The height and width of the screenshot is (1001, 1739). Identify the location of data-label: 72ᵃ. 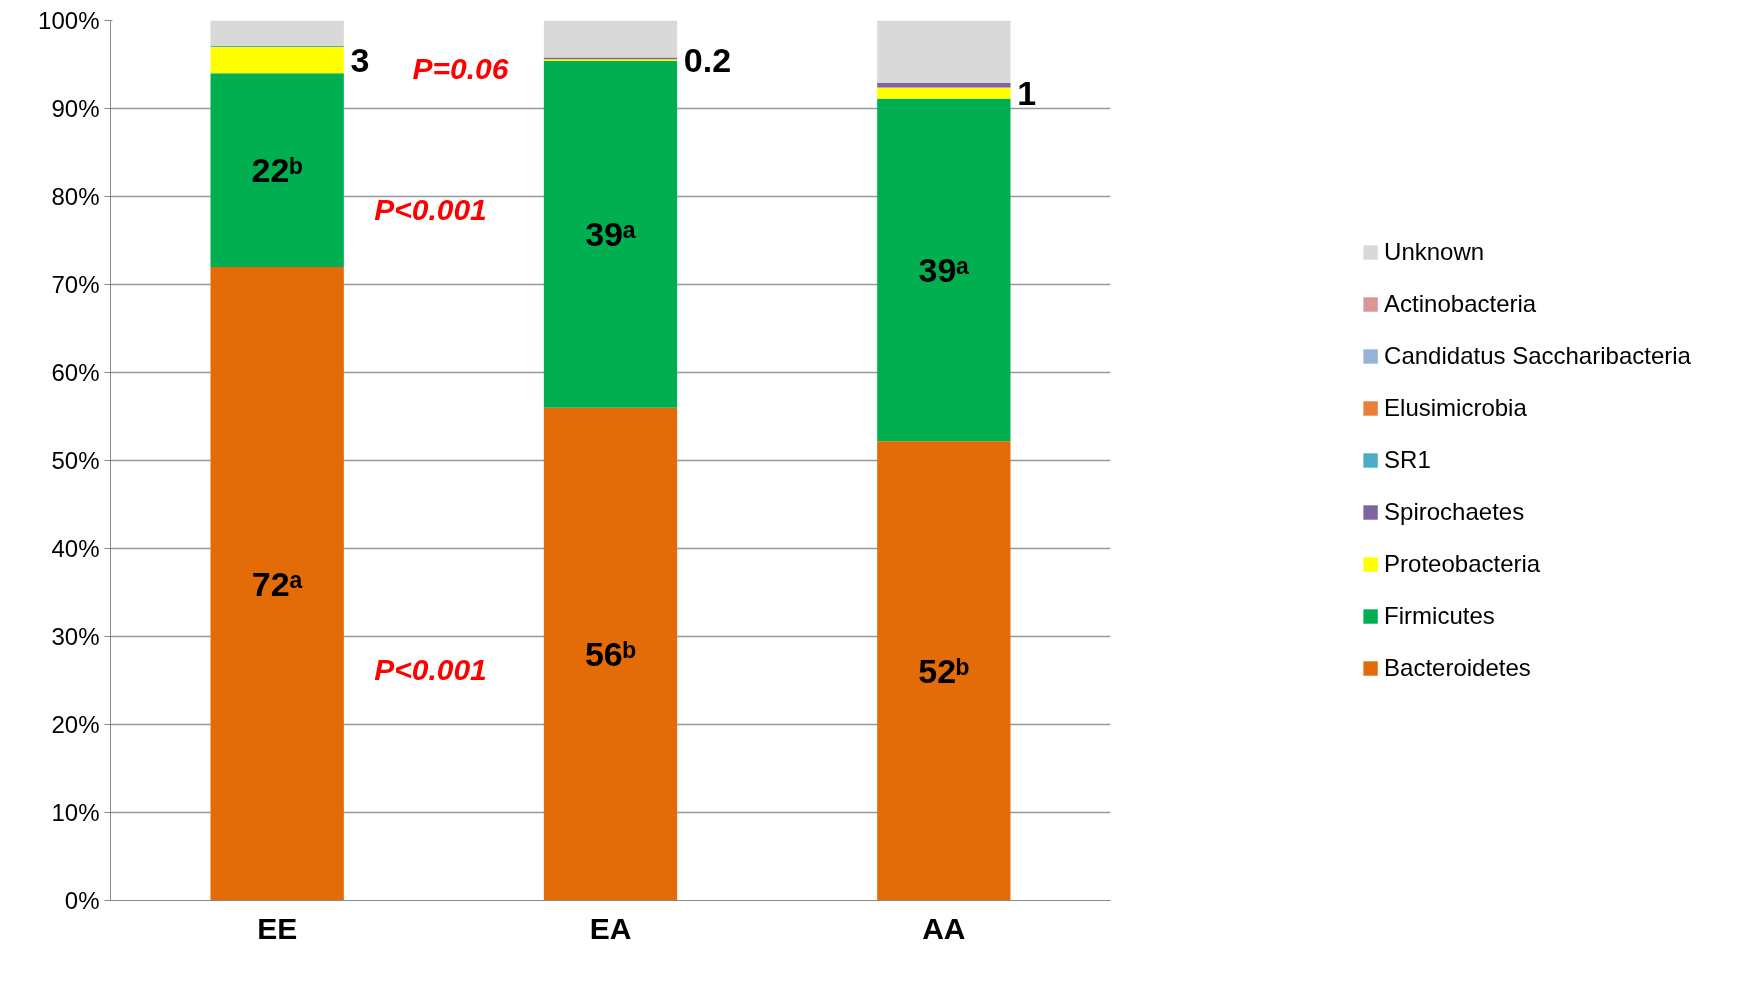
(277, 583).